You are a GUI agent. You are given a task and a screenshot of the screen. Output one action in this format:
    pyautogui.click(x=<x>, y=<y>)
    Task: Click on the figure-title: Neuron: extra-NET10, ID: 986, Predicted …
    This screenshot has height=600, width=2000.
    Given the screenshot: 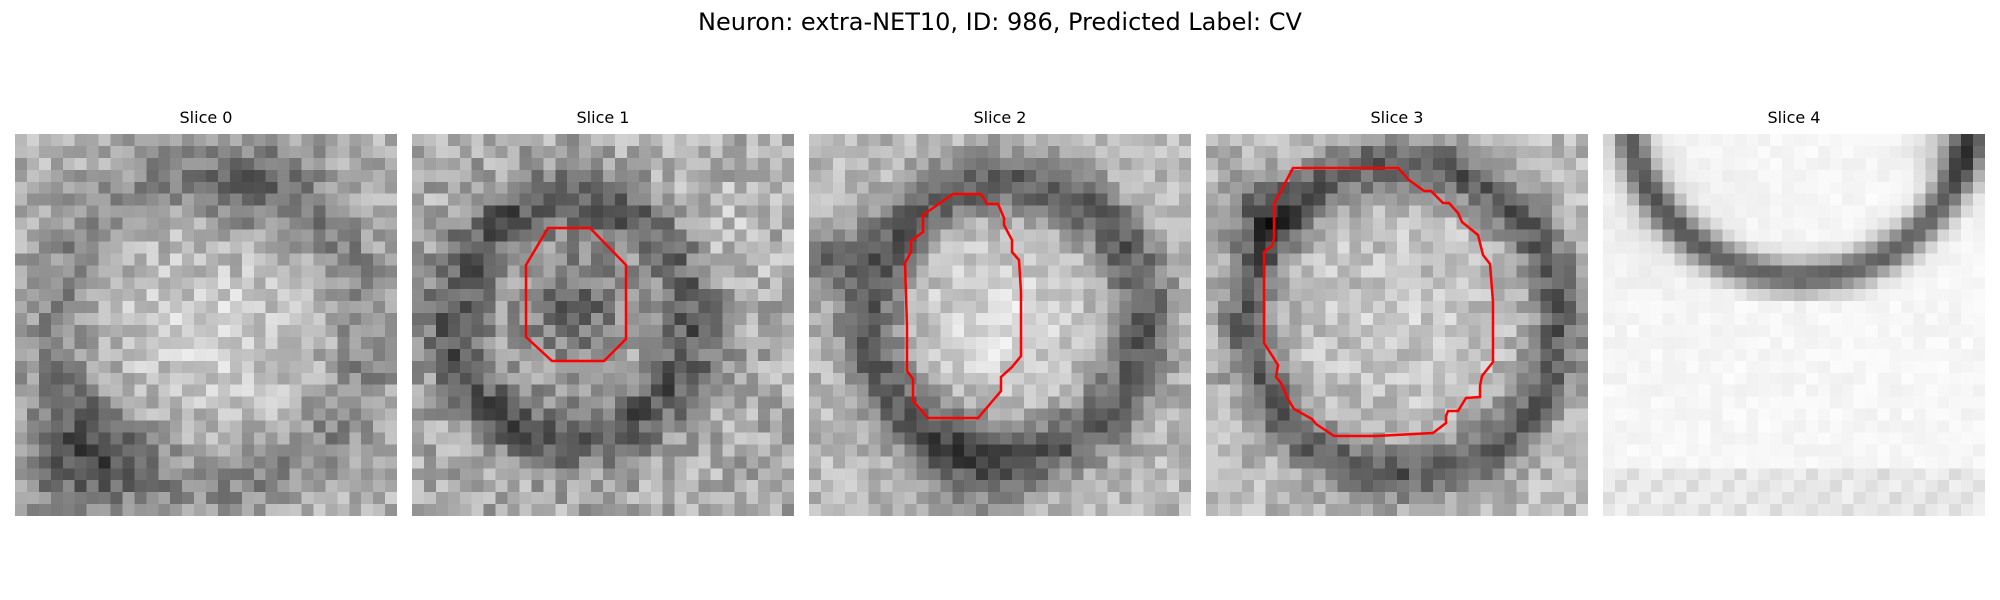 What is the action you would take?
    pyautogui.click(x=1000, y=22)
    